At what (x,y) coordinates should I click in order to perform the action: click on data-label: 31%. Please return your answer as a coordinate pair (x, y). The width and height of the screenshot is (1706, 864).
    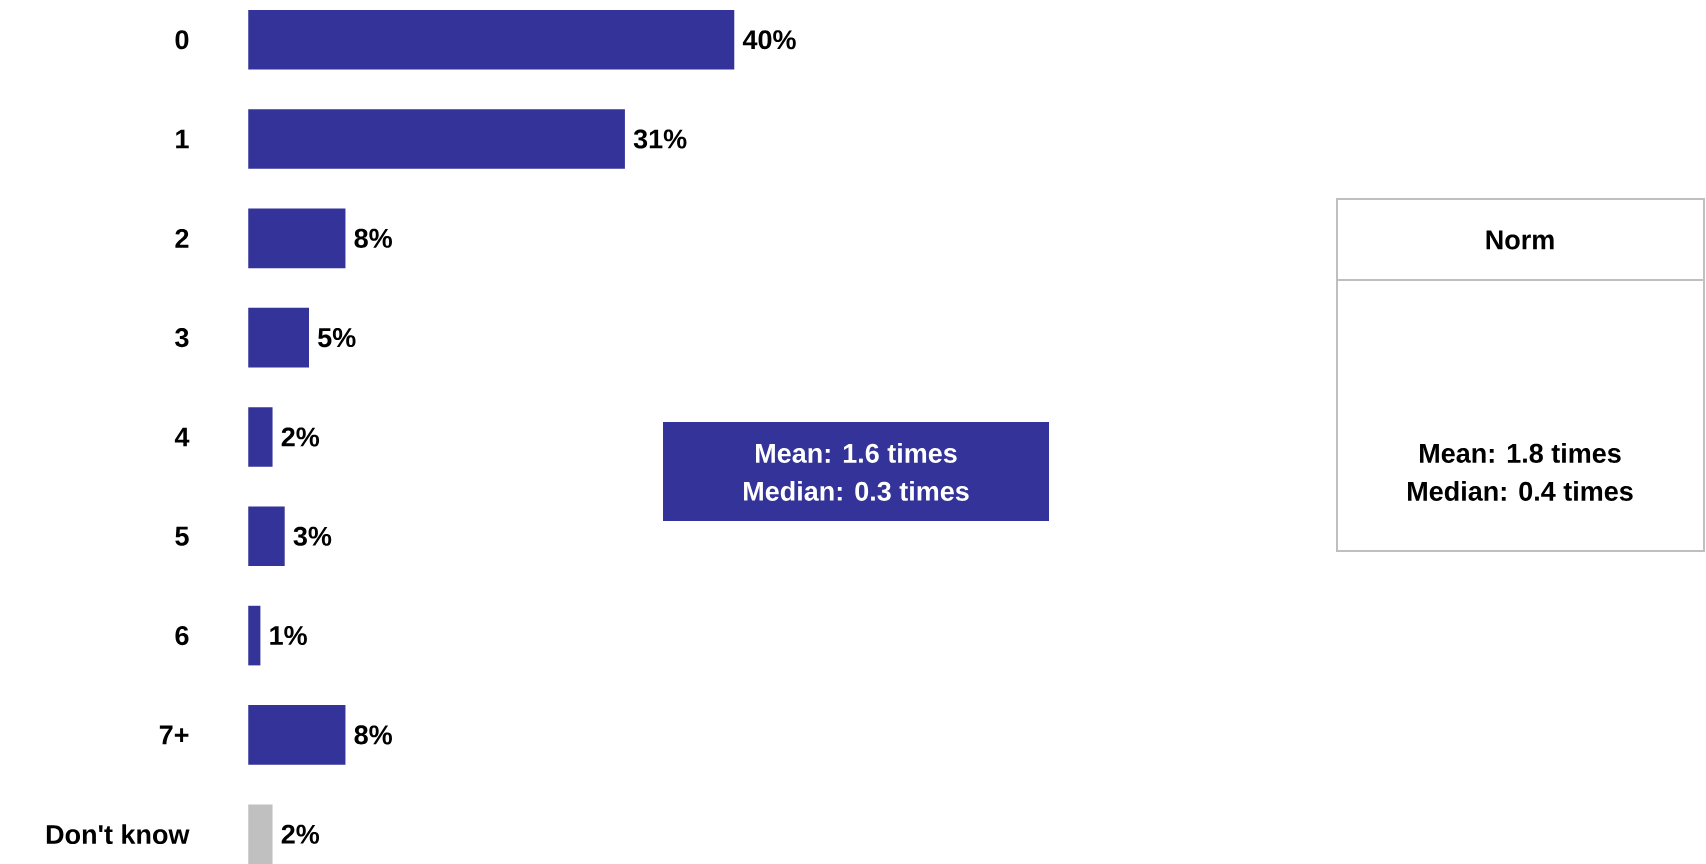
    Looking at the image, I should click on (660, 139).